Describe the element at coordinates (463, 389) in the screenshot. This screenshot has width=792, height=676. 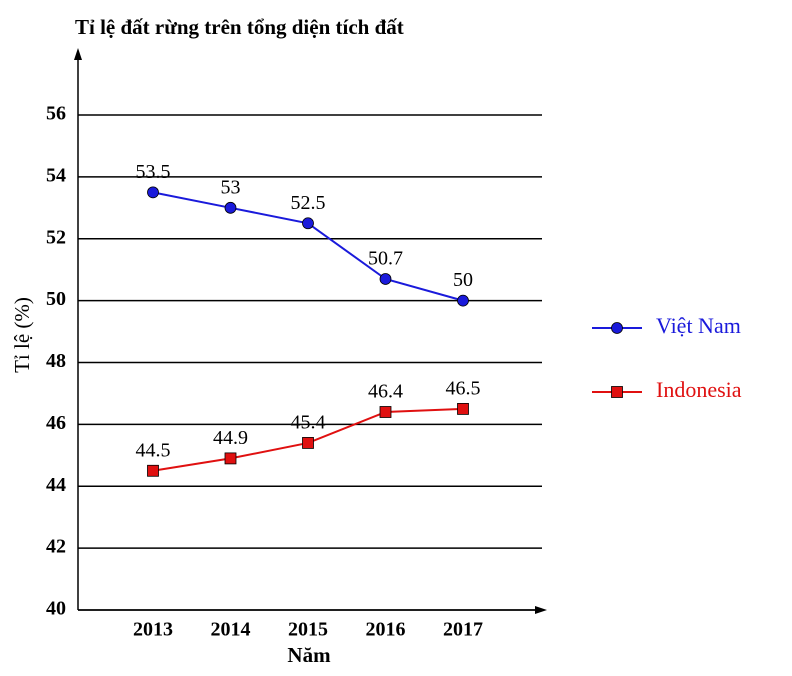
I see `data-label: 46.5` at that location.